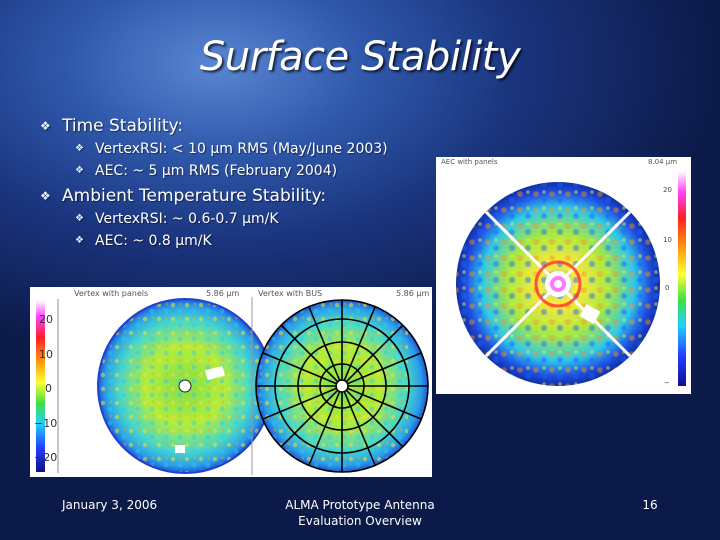 Image resolution: width=720 pixels, height=540 pixels. What do you see at coordinates (214, 126) in the screenshot?
I see `bullet-time-stability: ❖ Time Stability:` at bounding box center [214, 126].